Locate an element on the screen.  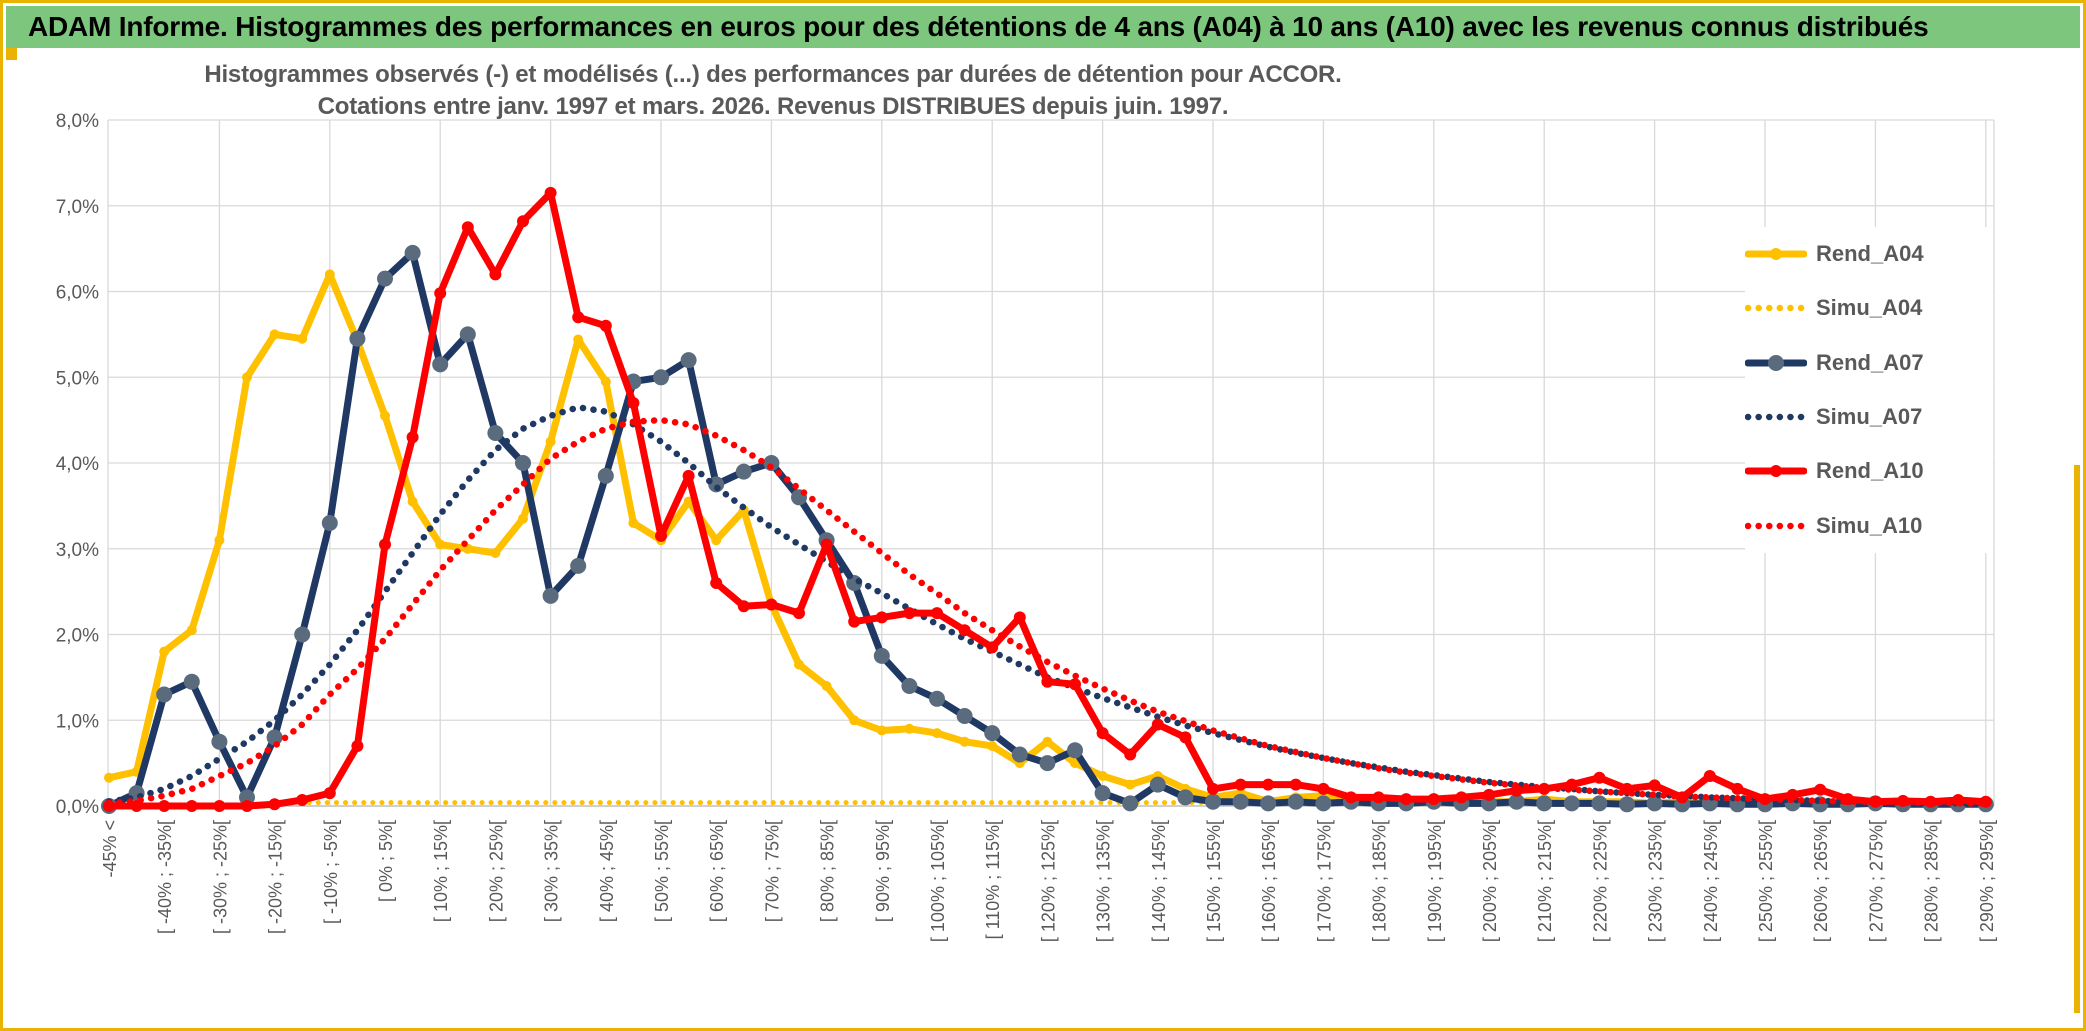
x-tick-label: [ 230% ; 235%[ is located at coordinates (1656, 881).